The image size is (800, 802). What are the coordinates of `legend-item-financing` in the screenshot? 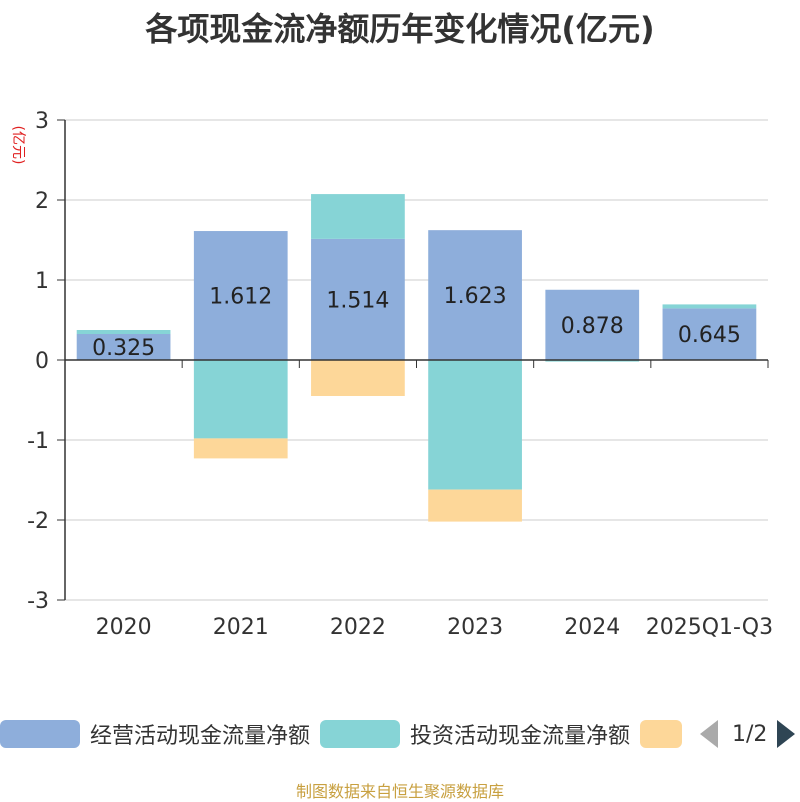 It's located at (661, 734).